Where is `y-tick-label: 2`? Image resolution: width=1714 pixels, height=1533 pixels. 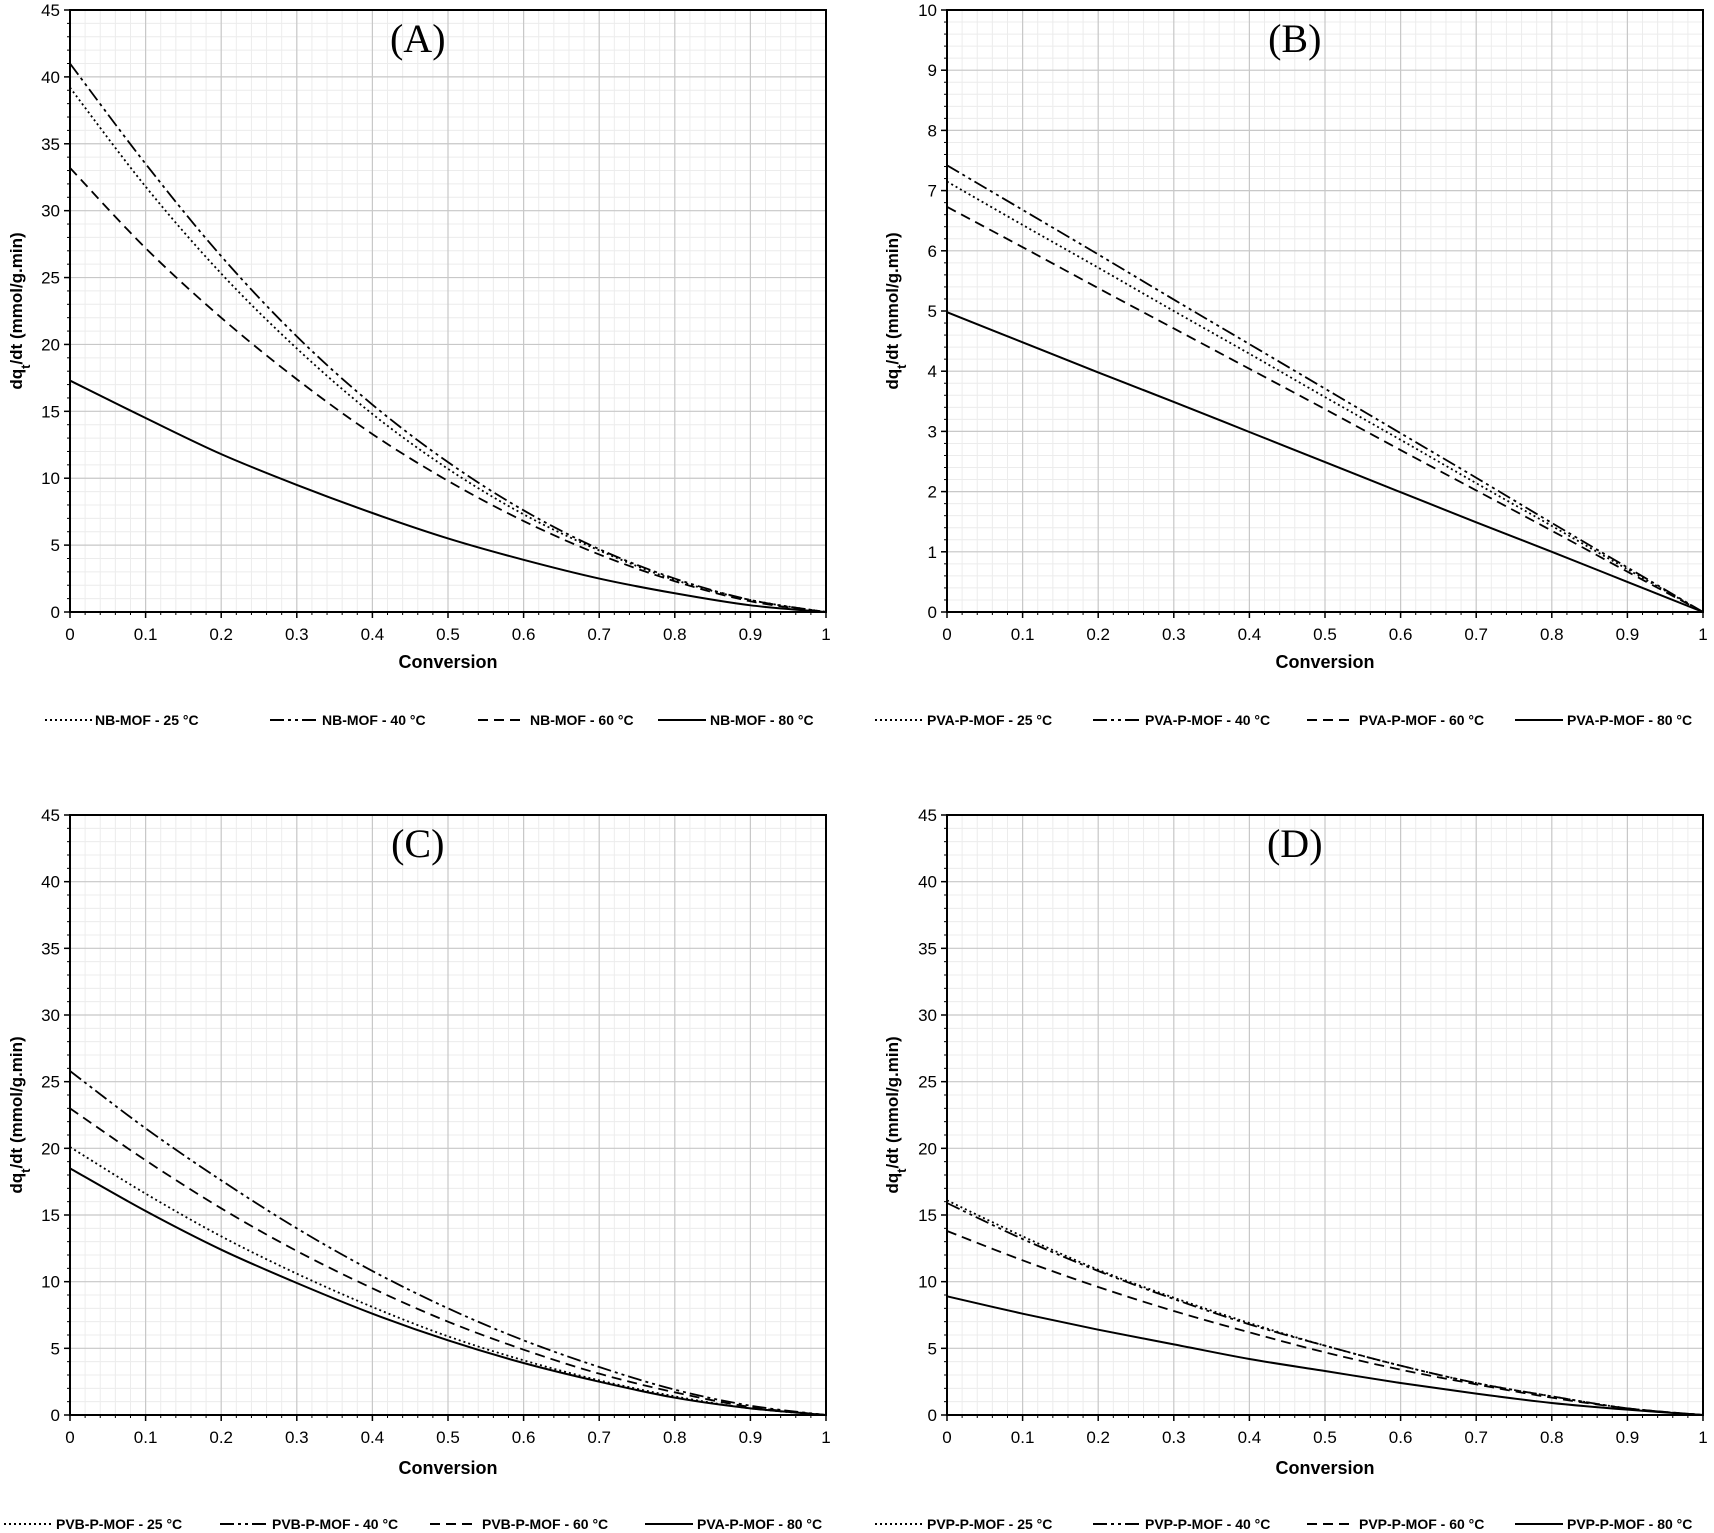
y-tick-label: 2 is located at coordinates (932, 492).